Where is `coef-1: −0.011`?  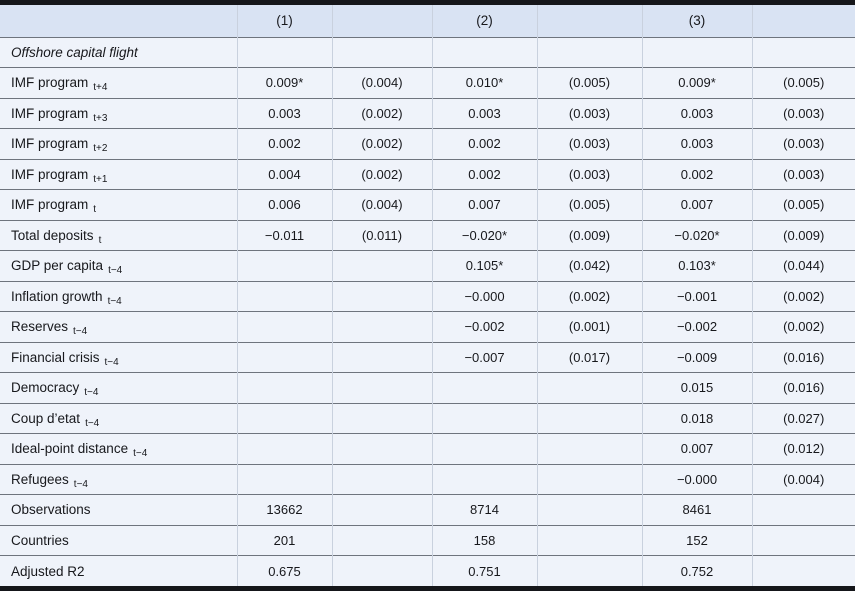
coef-1: −0.011 is located at coordinates (284, 235).